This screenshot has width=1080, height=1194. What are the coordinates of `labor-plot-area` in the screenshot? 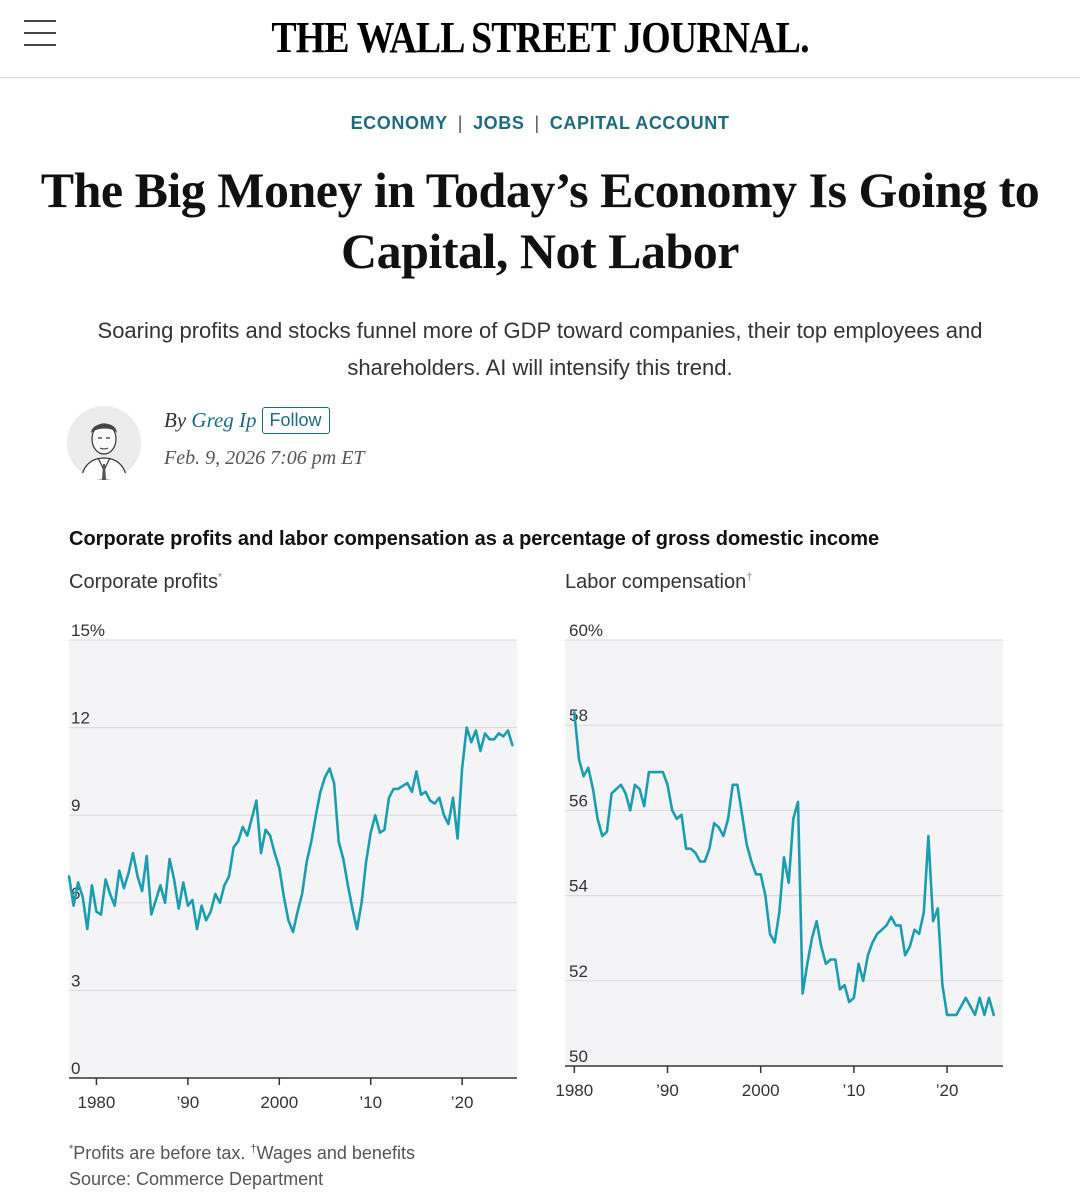 It's located at (784, 853).